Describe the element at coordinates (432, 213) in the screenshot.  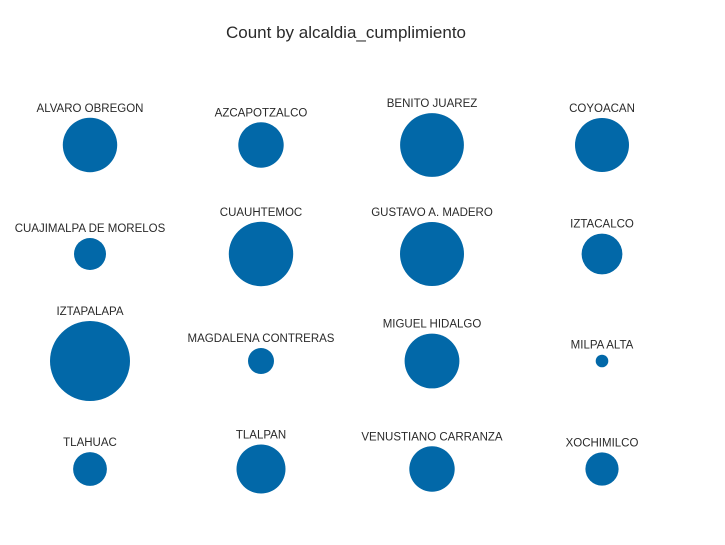
I see `bubble-label-gustavo-a-madero: GUSTAVO A. MADERO` at that location.